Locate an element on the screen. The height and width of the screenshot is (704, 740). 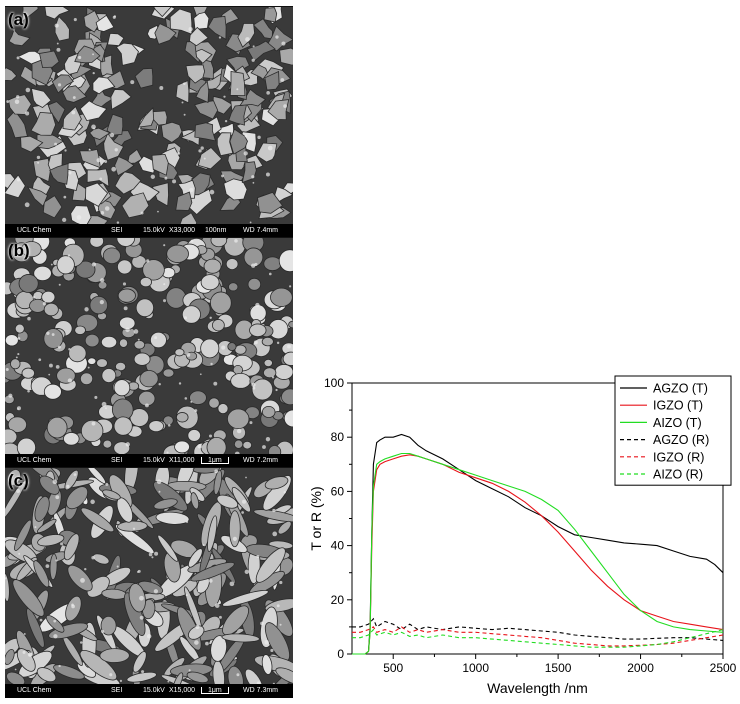
y-tick-label: 20 is located at coordinates (338, 600).